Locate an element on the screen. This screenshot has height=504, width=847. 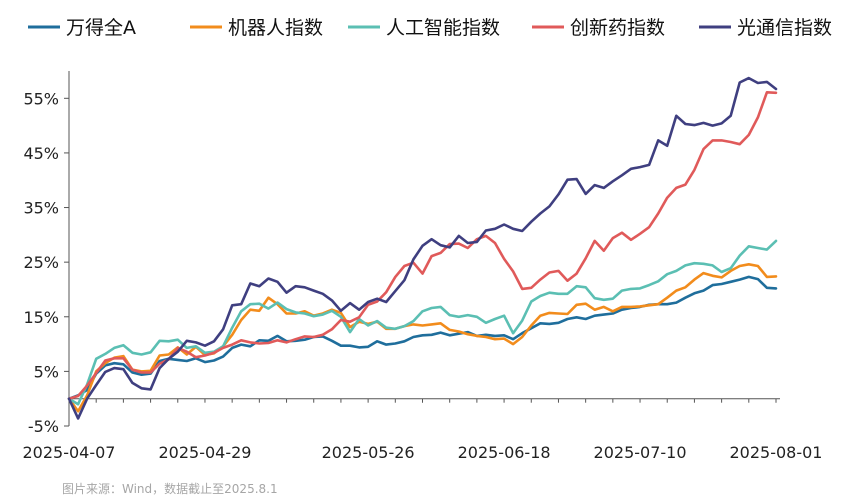
y-tick-label: -5% is located at coordinates (43, 426).